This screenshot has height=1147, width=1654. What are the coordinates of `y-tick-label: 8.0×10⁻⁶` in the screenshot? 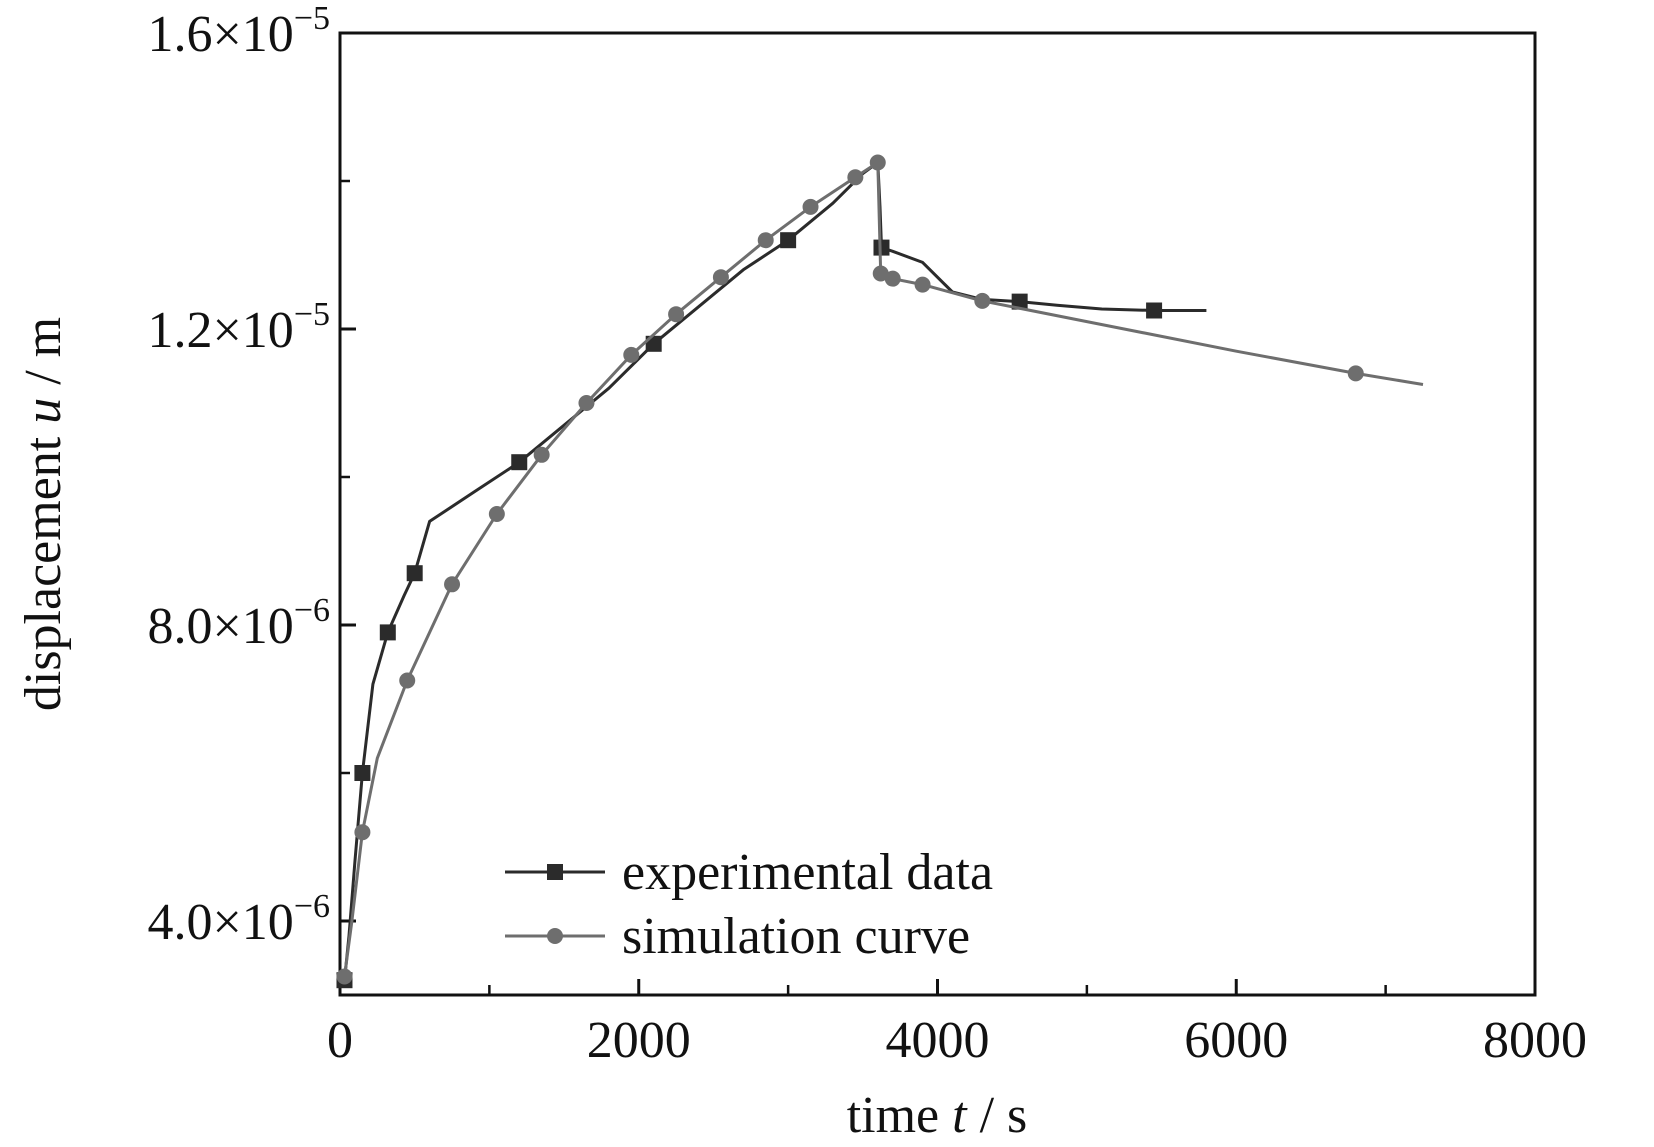 It's located at (238, 623).